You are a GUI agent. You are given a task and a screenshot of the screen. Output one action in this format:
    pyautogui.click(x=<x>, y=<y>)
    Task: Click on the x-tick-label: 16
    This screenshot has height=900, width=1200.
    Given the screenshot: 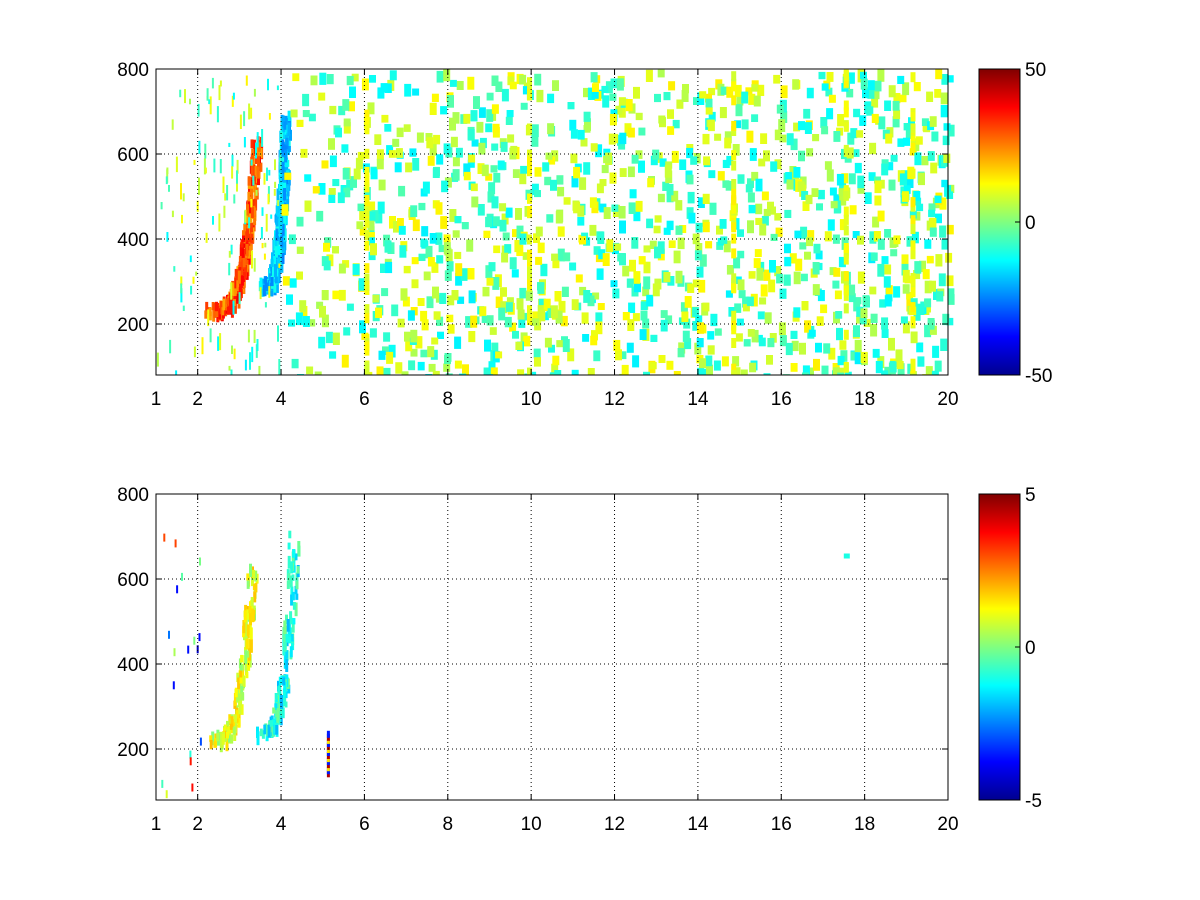 What is the action you would take?
    pyautogui.click(x=781, y=399)
    